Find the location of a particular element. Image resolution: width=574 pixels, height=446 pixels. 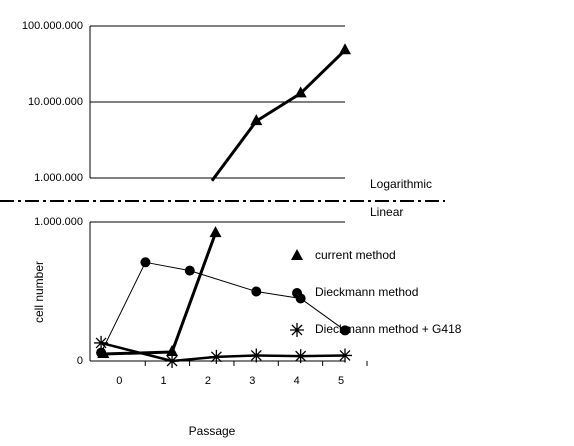

x-axis-label: Passage is located at coordinates (212, 431).